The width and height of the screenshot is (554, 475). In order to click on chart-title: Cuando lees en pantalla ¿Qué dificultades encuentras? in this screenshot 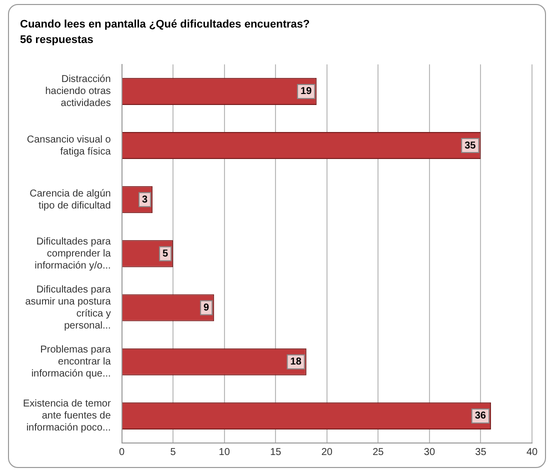, I will do `click(165, 24)`.